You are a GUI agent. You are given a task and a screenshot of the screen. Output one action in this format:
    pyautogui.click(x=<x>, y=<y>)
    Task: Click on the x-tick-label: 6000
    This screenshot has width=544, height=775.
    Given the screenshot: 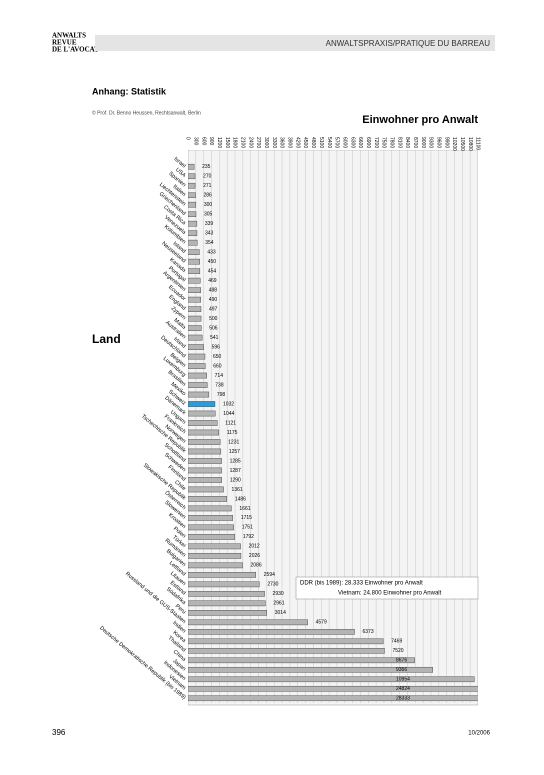 What is the action you would take?
    pyautogui.click(x=344, y=142)
    